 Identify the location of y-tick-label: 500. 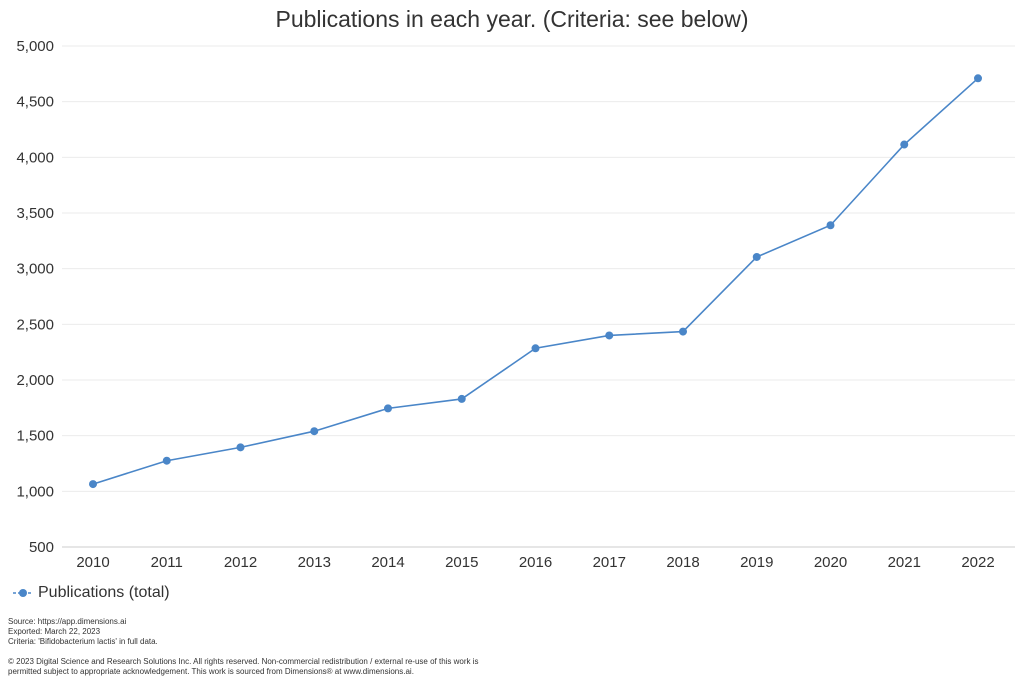
(41, 547).